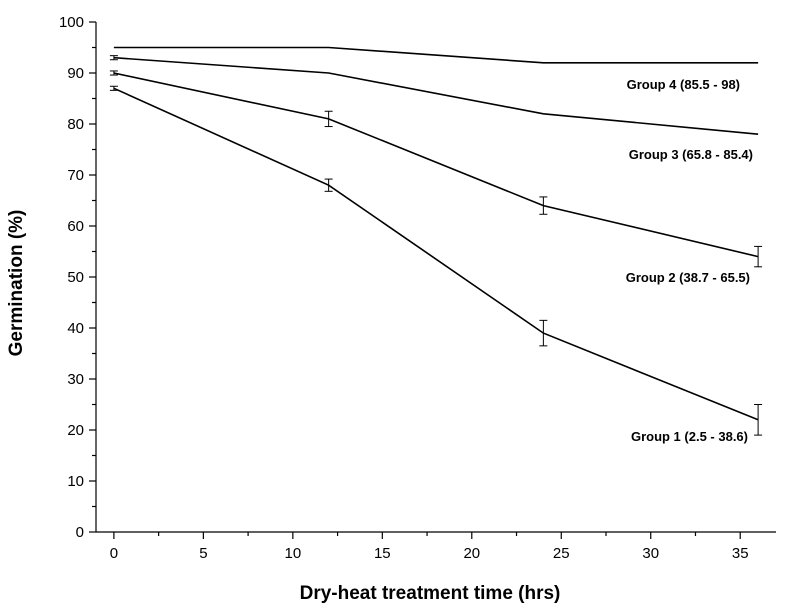  I want to click on x-tick-label: 35, so click(740, 553).